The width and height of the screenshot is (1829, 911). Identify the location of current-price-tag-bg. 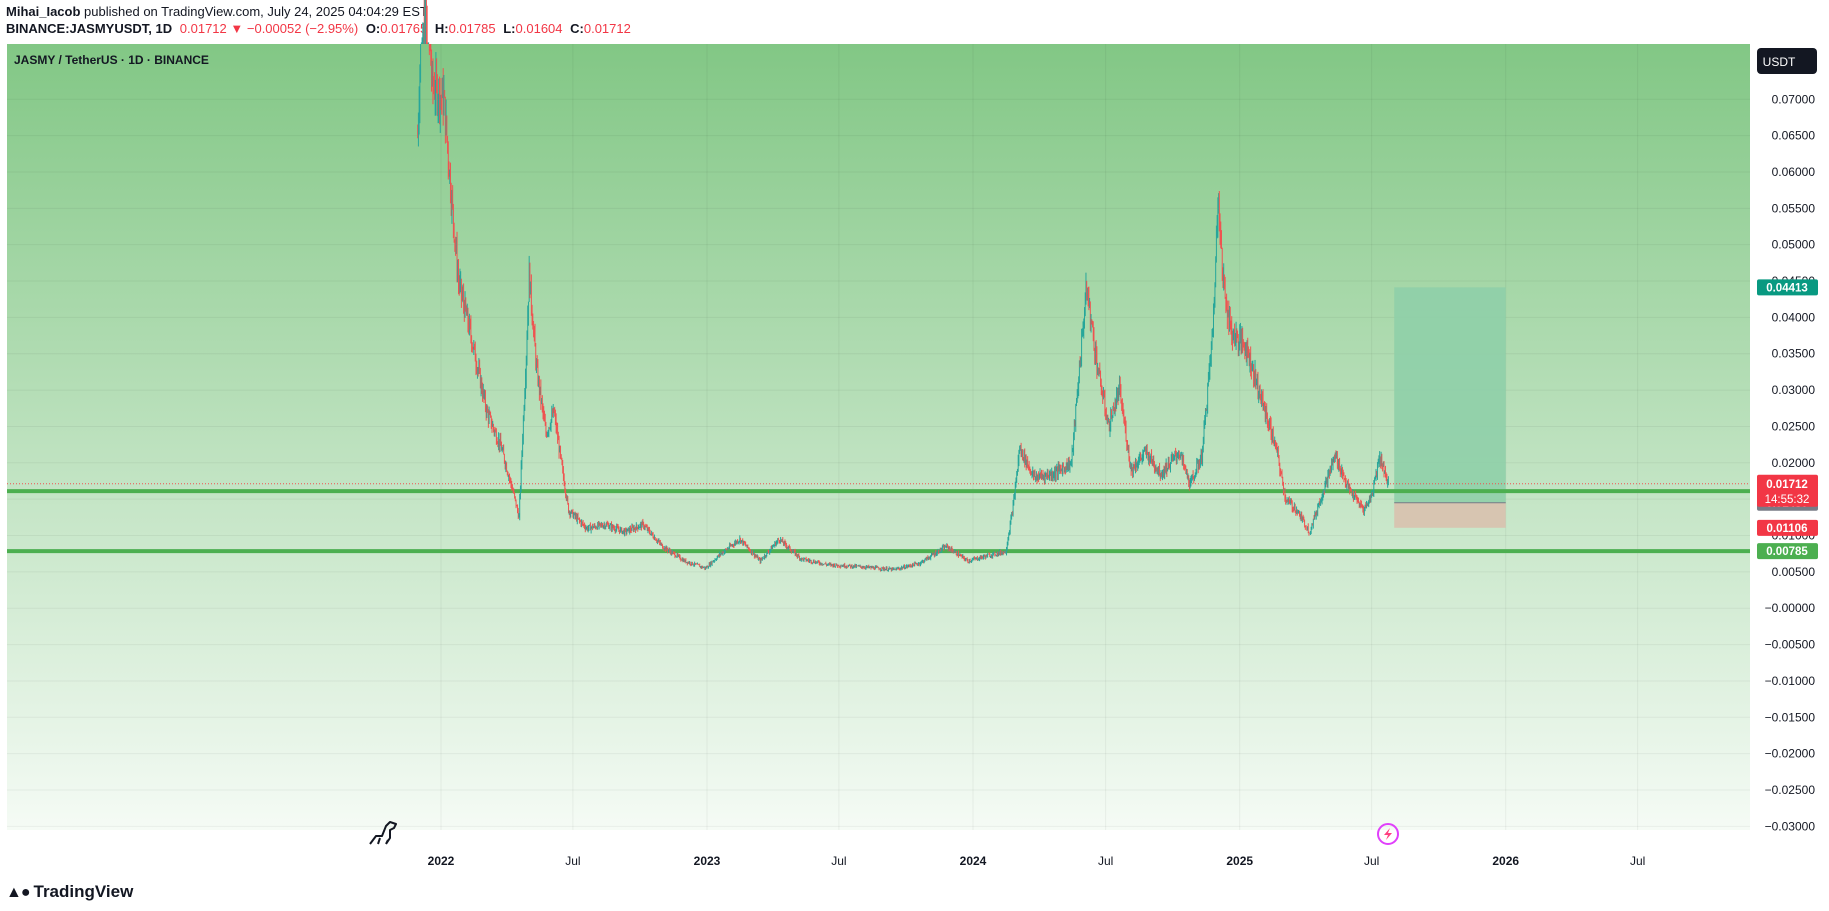
(1787, 490).